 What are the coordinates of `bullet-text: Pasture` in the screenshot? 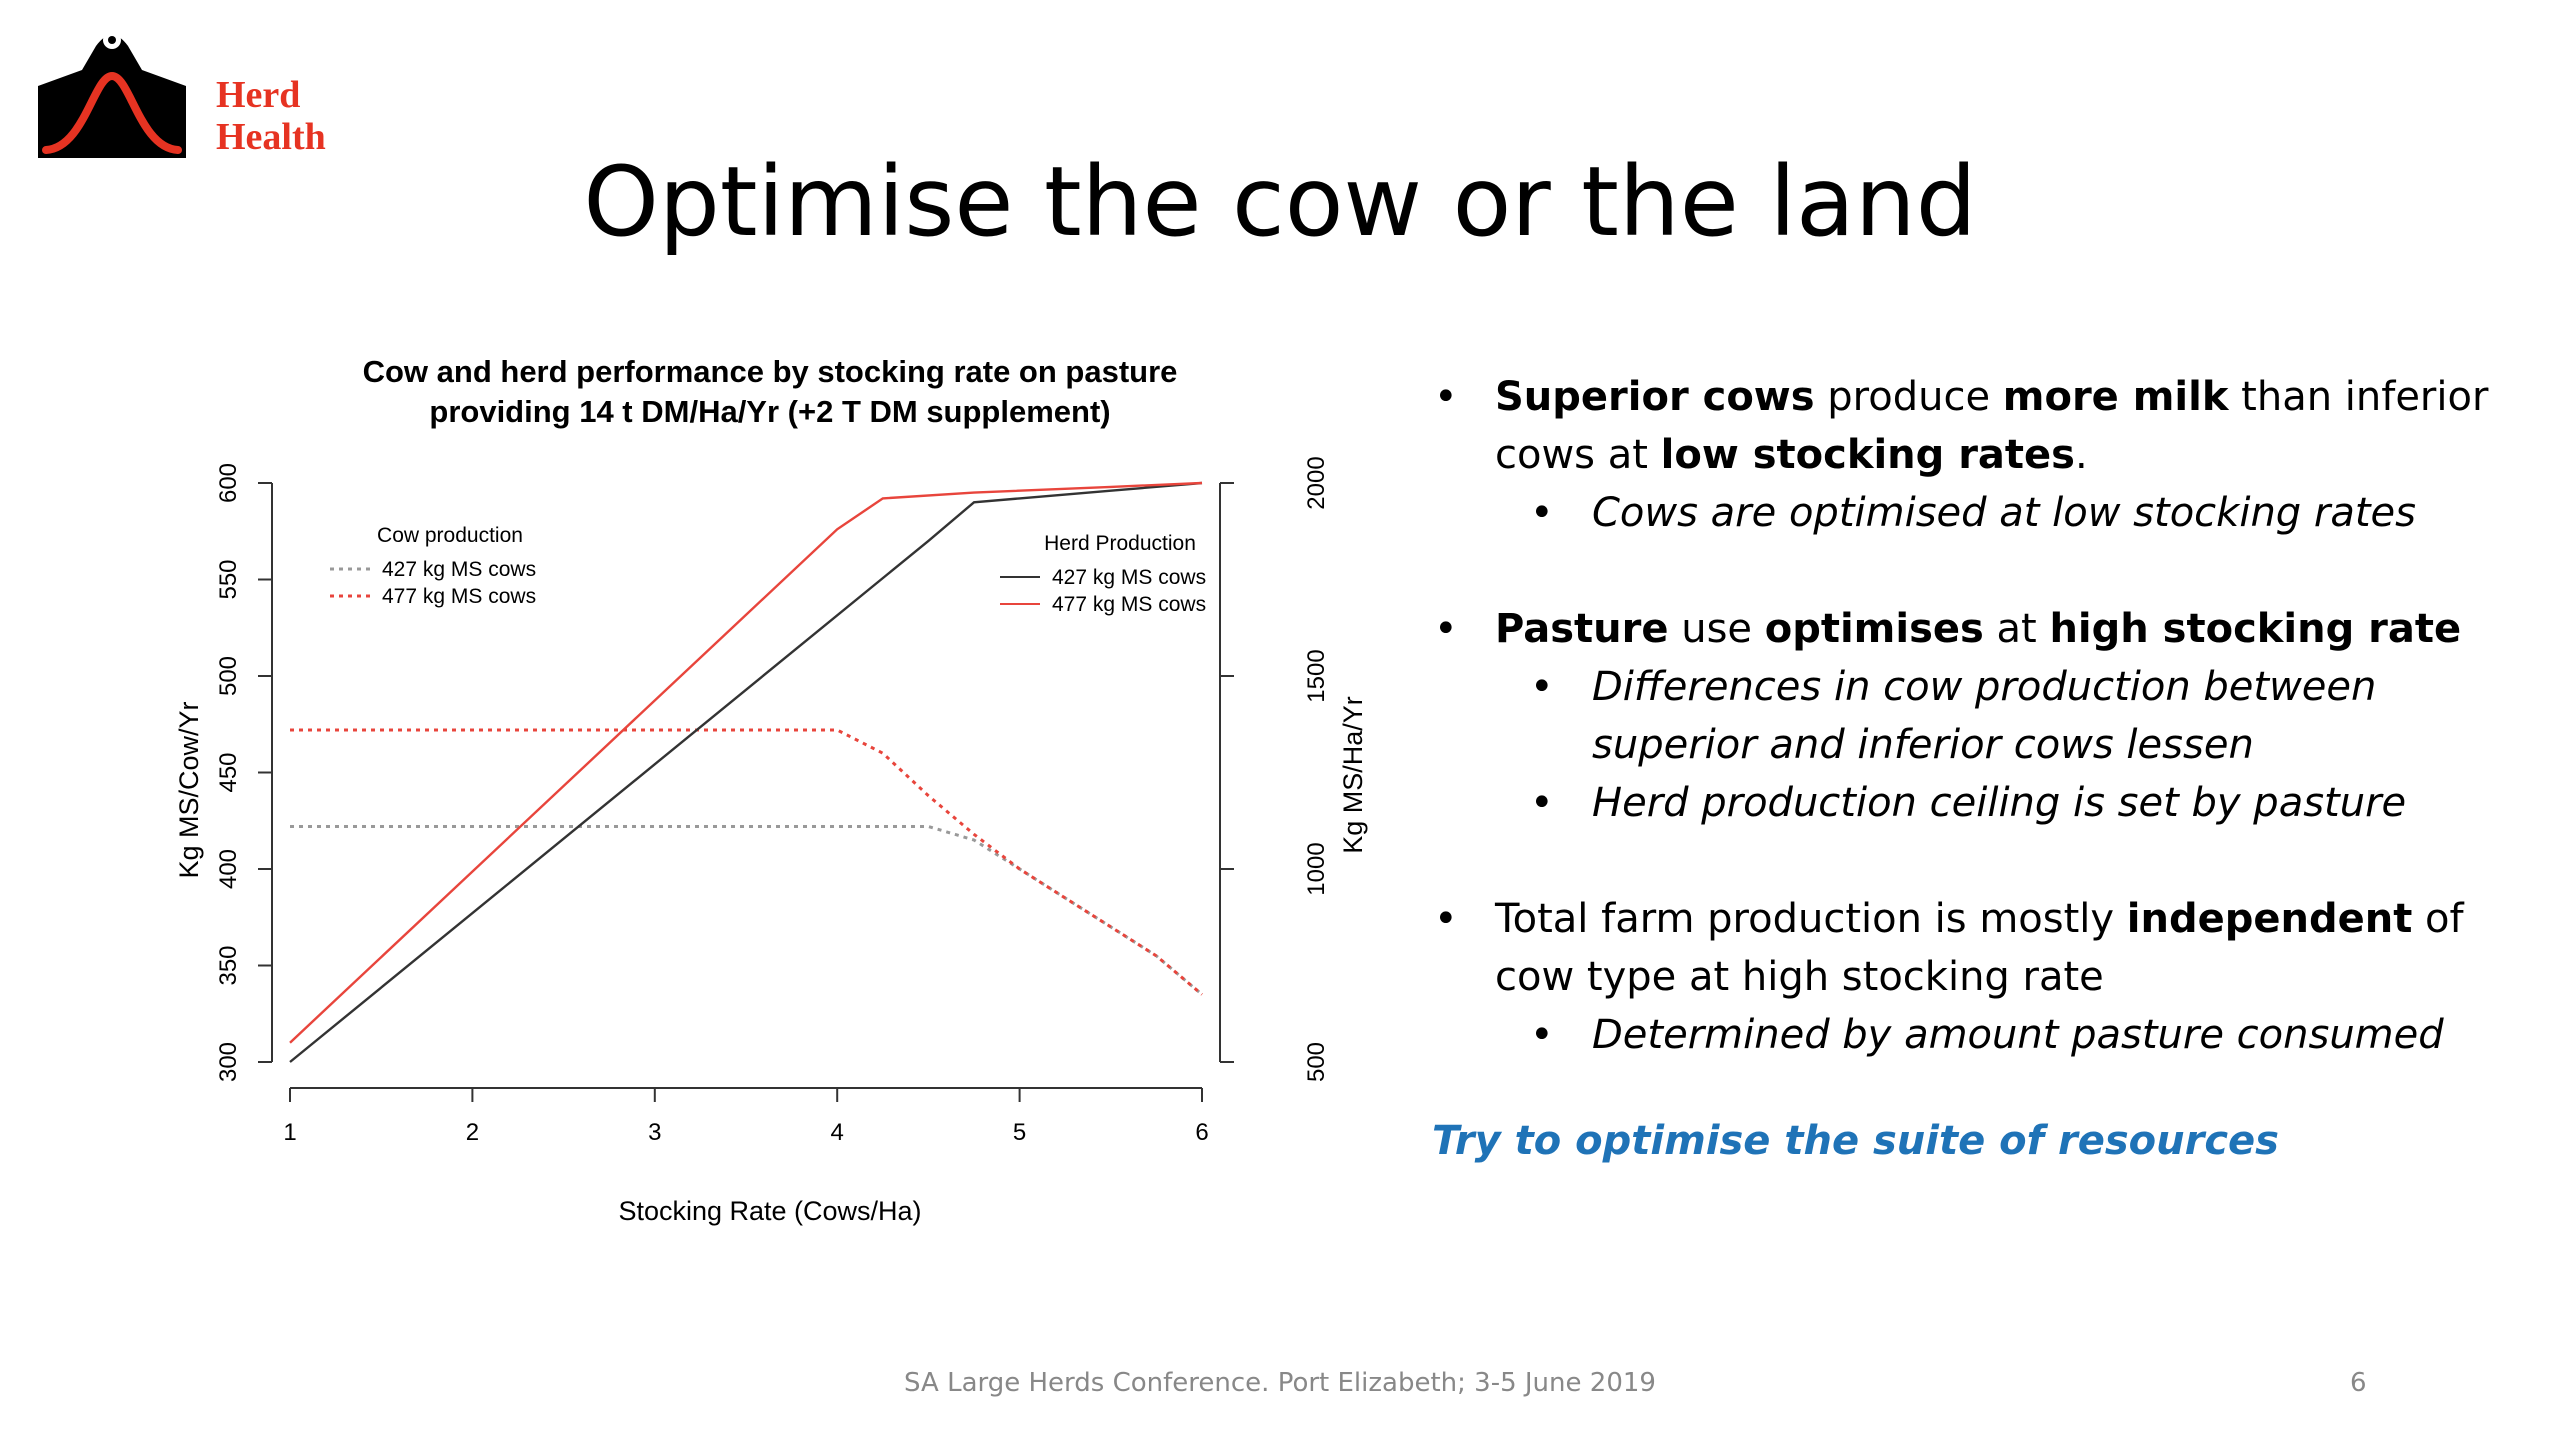 It's located at (1582, 629).